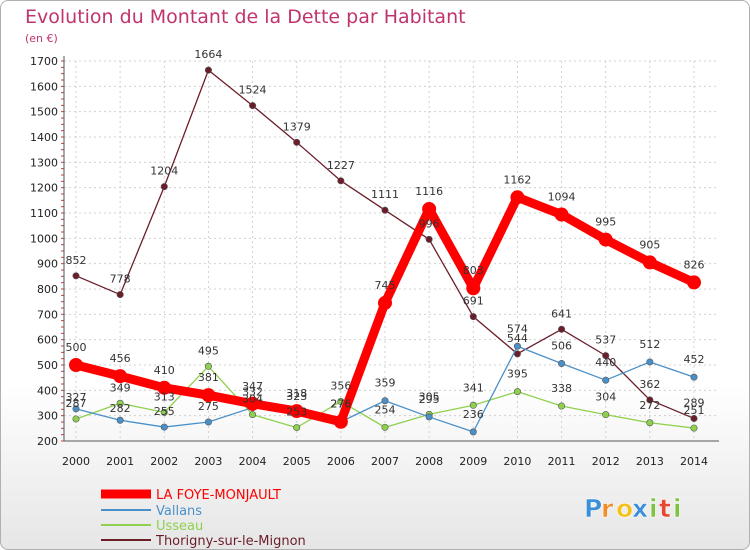  Describe the element at coordinates (653, 508) in the screenshot. I see `logo-letter-4: i` at that location.